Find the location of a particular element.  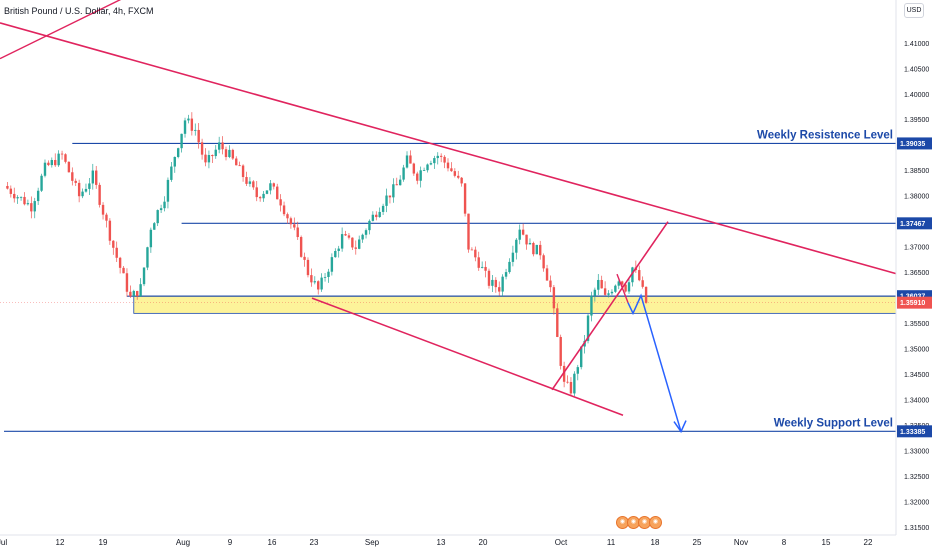

x-tick-label: 9 is located at coordinates (230, 542).